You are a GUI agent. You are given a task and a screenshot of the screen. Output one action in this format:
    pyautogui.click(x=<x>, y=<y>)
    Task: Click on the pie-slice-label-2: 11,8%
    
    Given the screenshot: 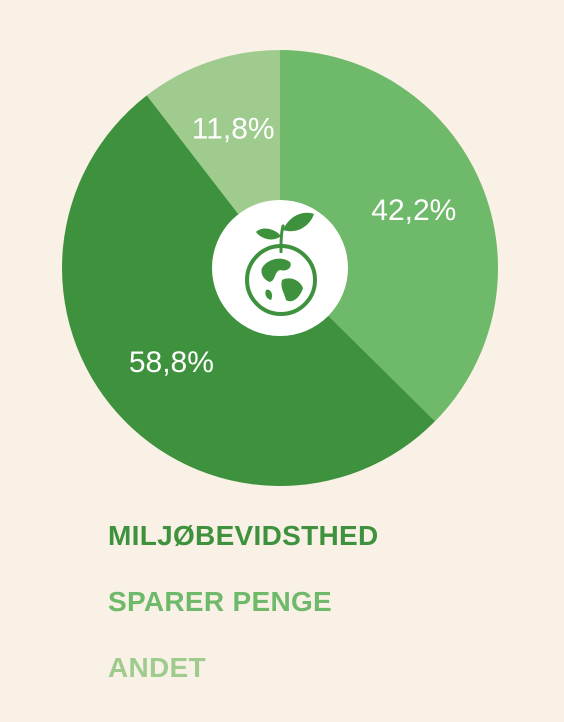 What is the action you would take?
    pyautogui.click(x=233, y=129)
    